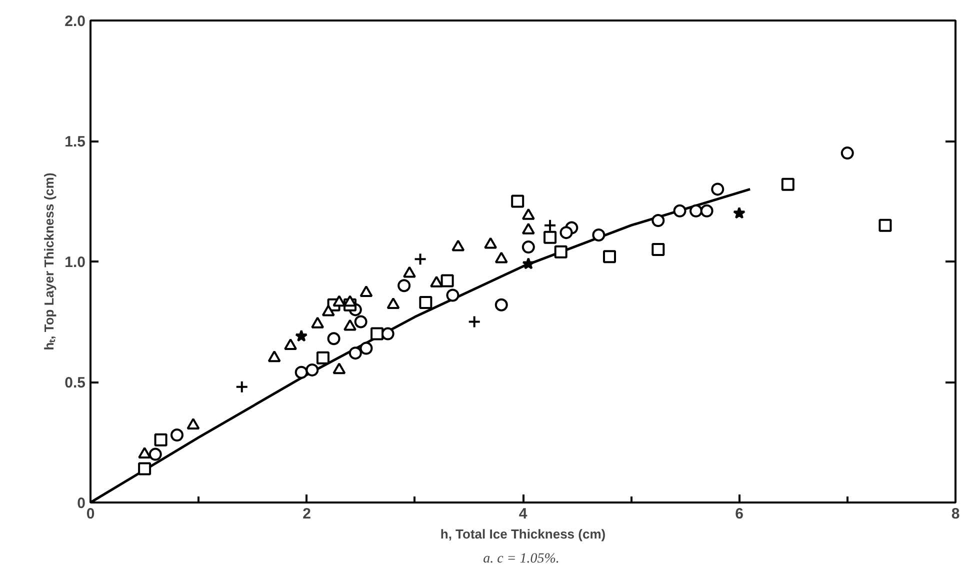  I want to click on x-tick-label: 8, so click(955, 514).